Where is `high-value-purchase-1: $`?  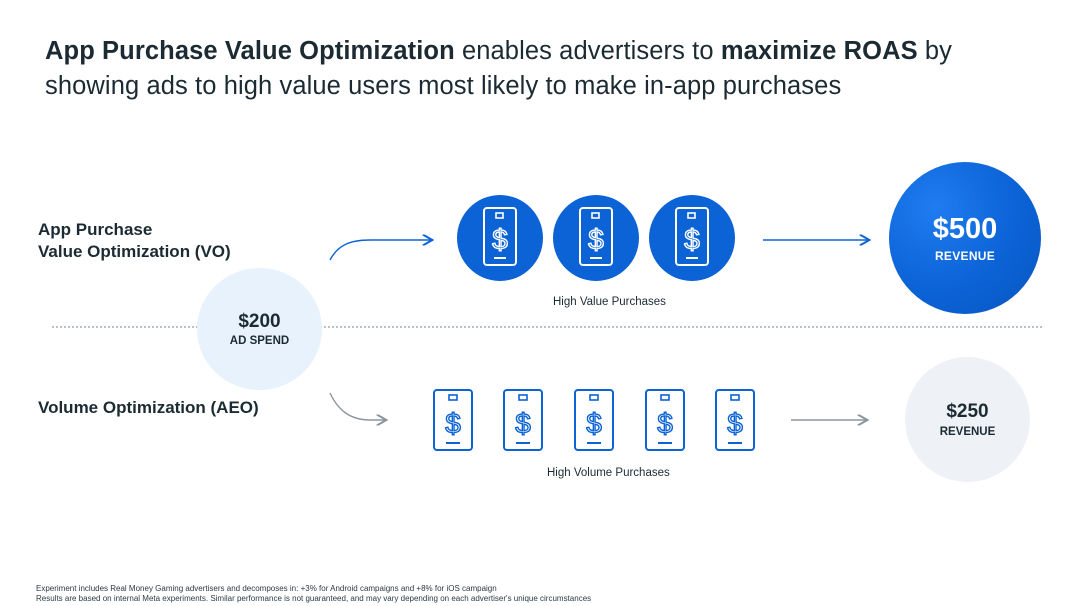 high-value-purchase-1: $ is located at coordinates (500, 238).